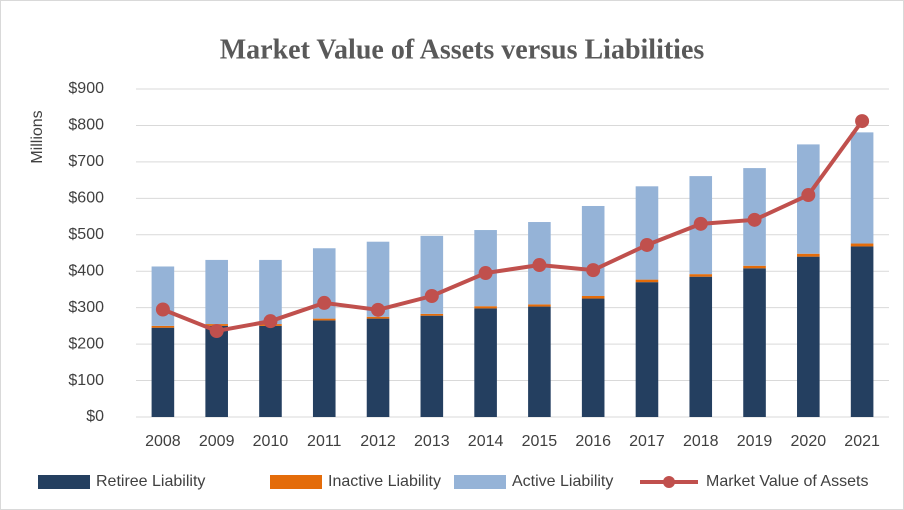 Image resolution: width=904 pixels, height=510 pixels. I want to click on y-tick-label: $600, so click(86, 198).